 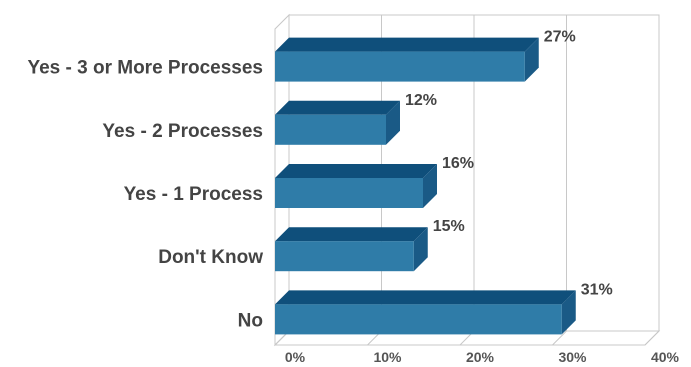 What do you see at coordinates (458, 163) in the screenshot?
I see `data-label: 16%` at bounding box center [458, 163].